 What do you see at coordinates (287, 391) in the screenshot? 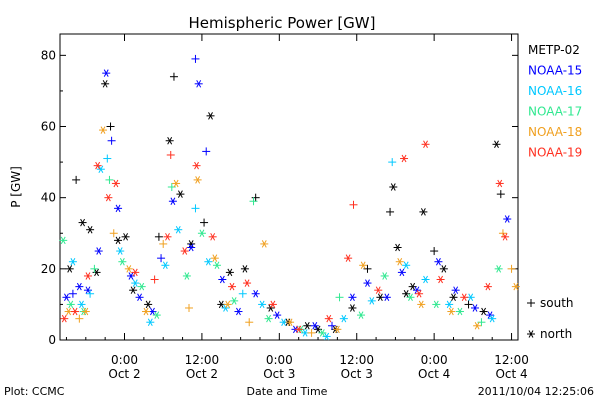
I see `x-axis-label: Date and Time` at bounding box center [287, 391].